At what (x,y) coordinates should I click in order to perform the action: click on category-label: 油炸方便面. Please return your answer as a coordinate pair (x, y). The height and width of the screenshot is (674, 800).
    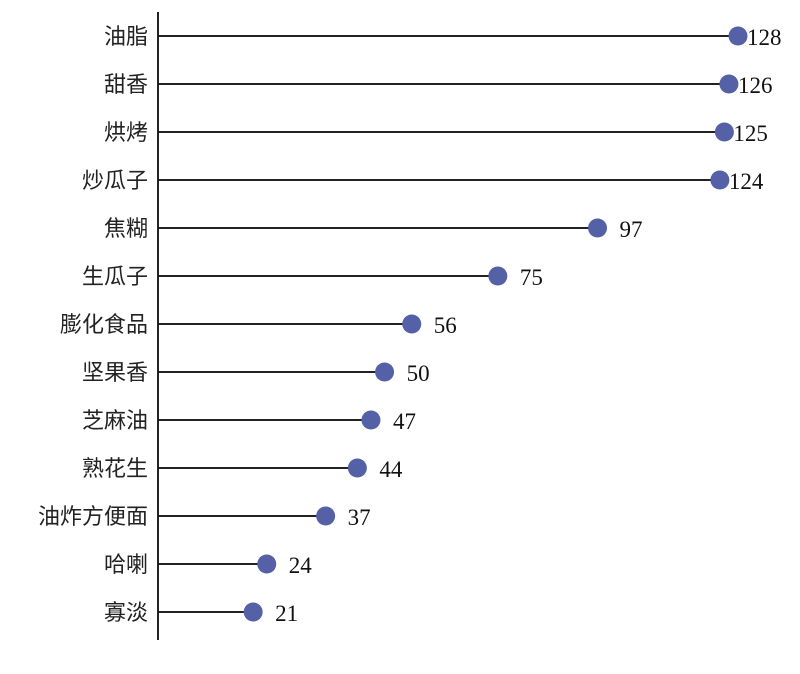
    Looking at the image, I should click on (93, 517).